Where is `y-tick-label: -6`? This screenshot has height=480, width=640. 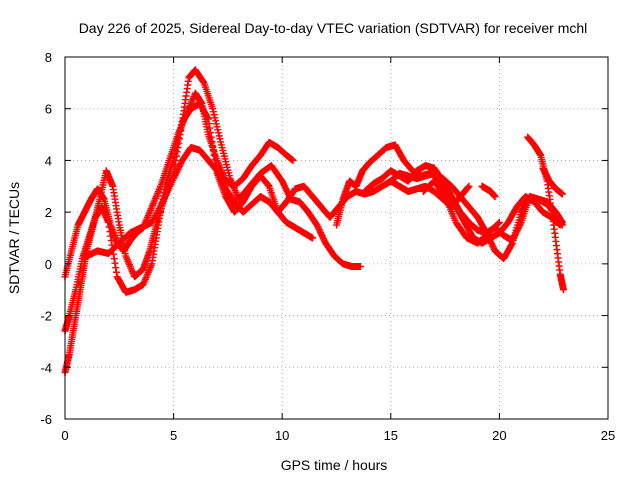
y-tick-label: -6 is located at coordinates (46, 419).